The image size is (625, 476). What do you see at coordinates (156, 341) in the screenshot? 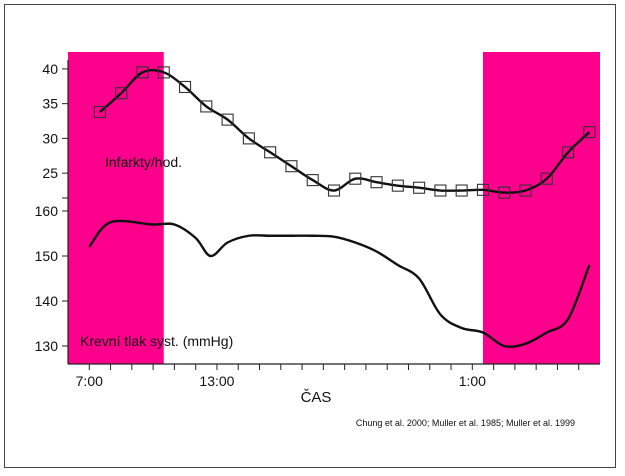
I see `blood-pressure-series-label: Krevní tlak syst. (mmHg)` at bounding box center [156, 341].